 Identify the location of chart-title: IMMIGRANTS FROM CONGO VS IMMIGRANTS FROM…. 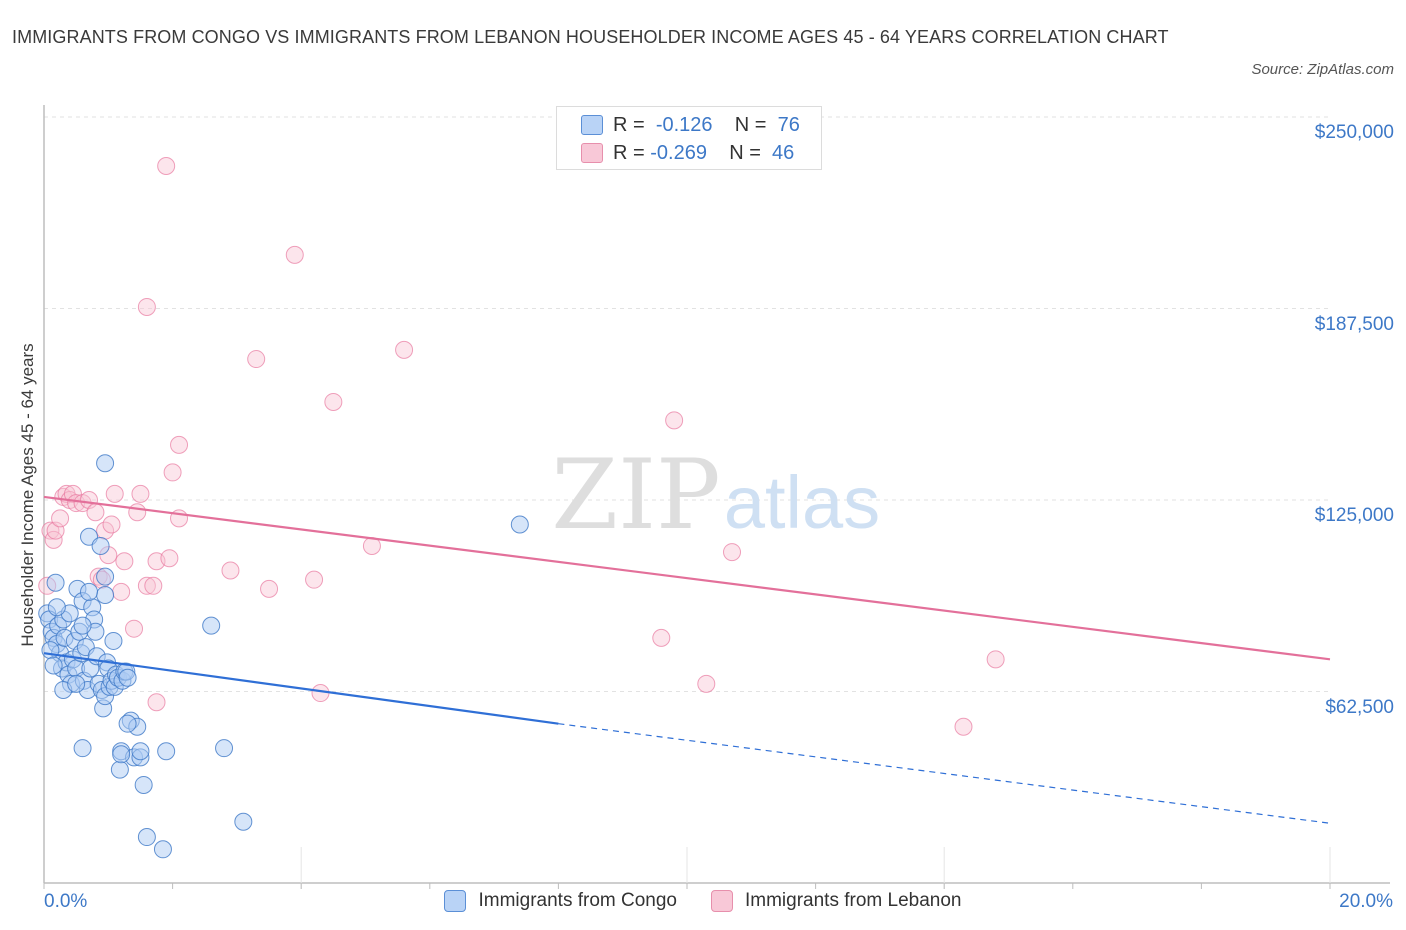
(590, 37).